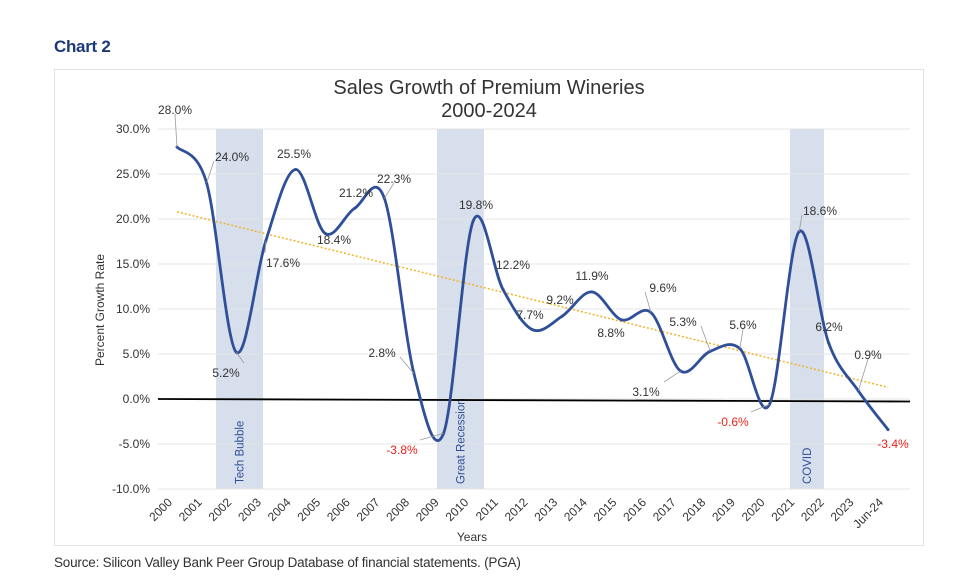  I want to click on x-tick-label: 2000, so click(160, 509).